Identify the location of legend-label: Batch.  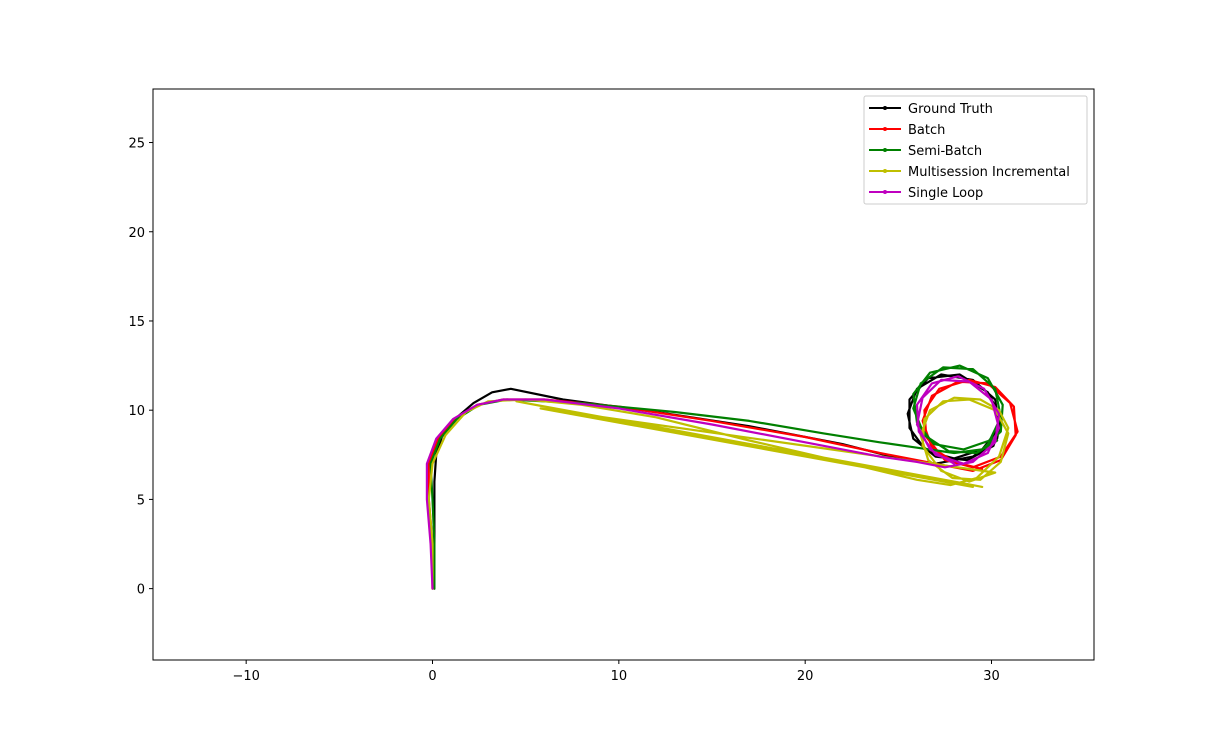
(926, 130).